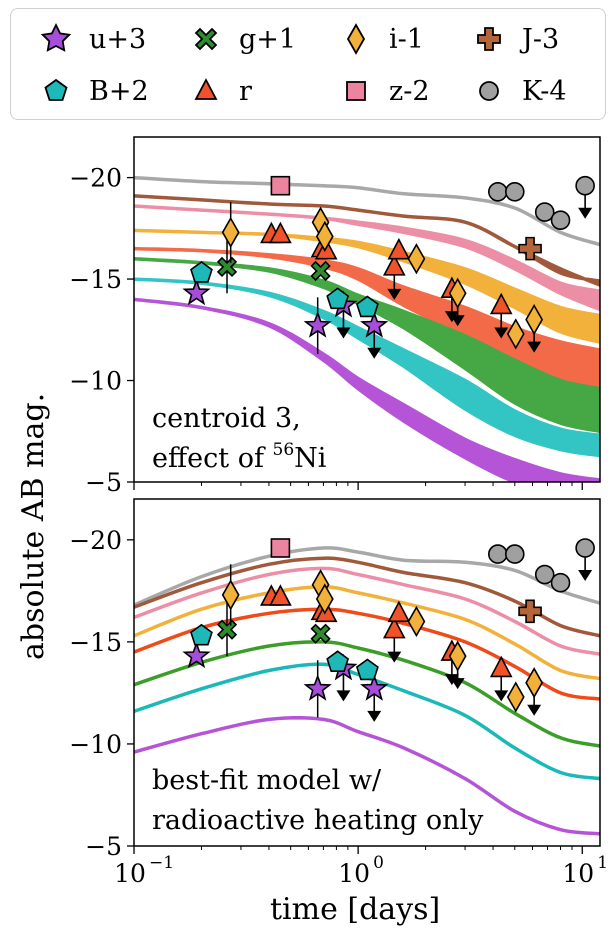 The image size is (613, 939). I want to click on legend-entry-i: i-1, so click(381, 39).